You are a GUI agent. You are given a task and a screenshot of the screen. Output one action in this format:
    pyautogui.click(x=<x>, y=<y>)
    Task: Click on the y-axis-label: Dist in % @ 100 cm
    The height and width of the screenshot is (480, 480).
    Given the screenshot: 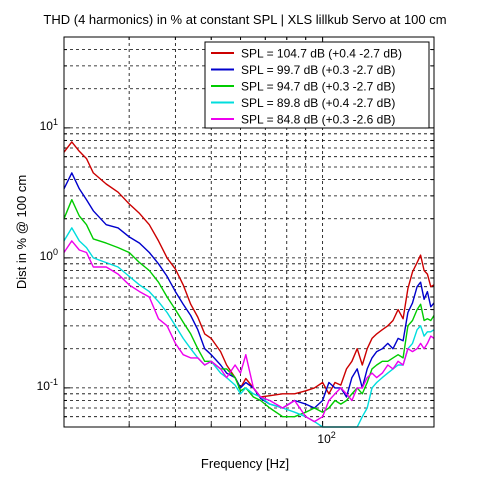 What is the action you would take?
    pyautogui.click(x=21, y=232)
    